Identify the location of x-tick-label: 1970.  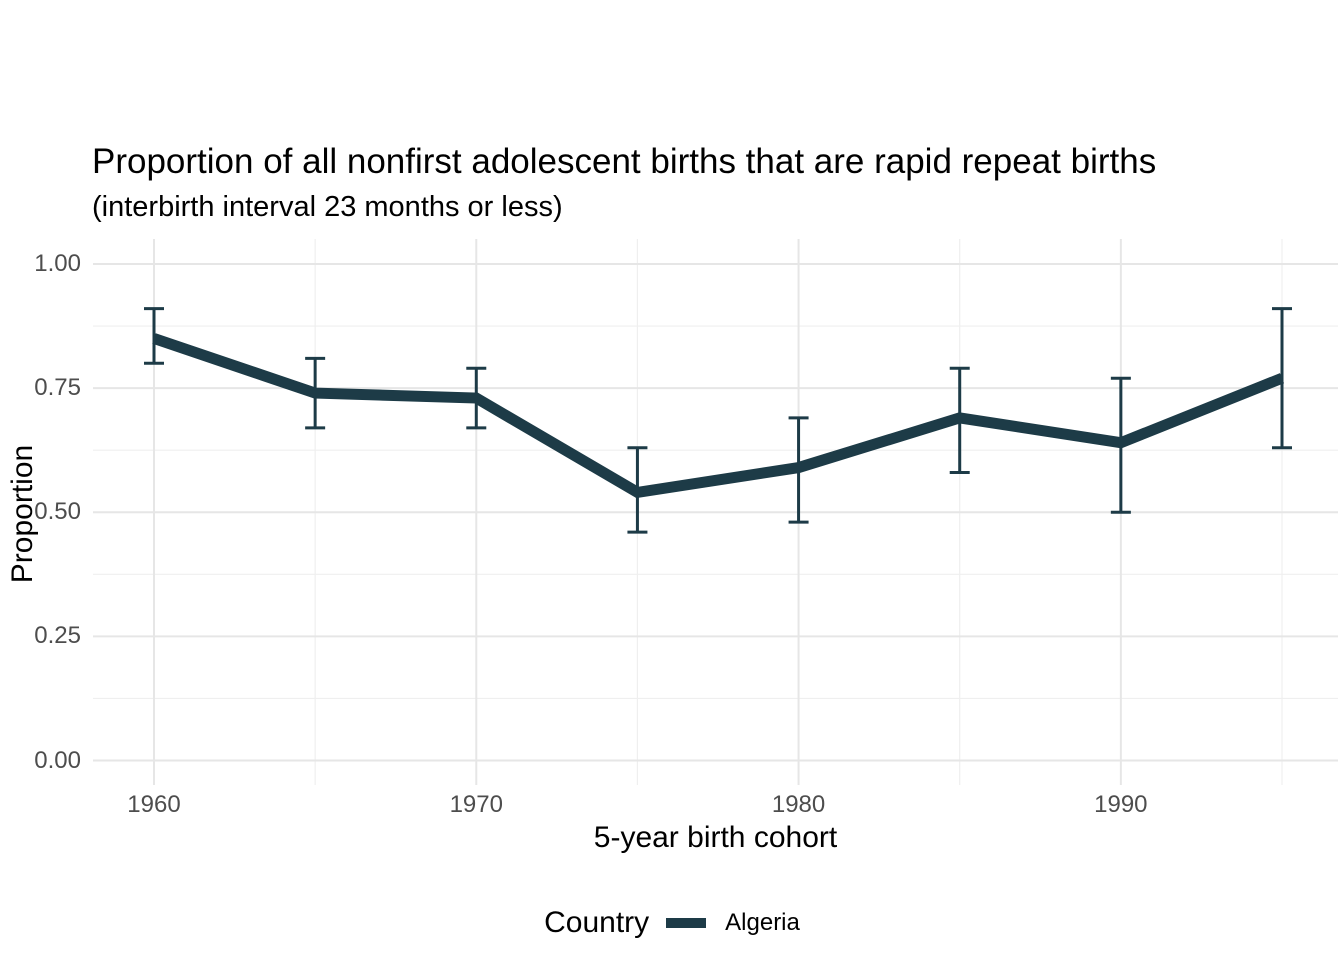
(476, 804).